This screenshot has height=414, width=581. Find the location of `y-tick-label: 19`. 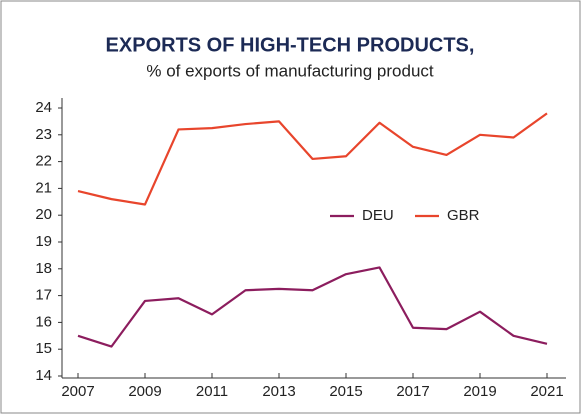

y-tick-label: 19 is located at coordinates (43, 241).